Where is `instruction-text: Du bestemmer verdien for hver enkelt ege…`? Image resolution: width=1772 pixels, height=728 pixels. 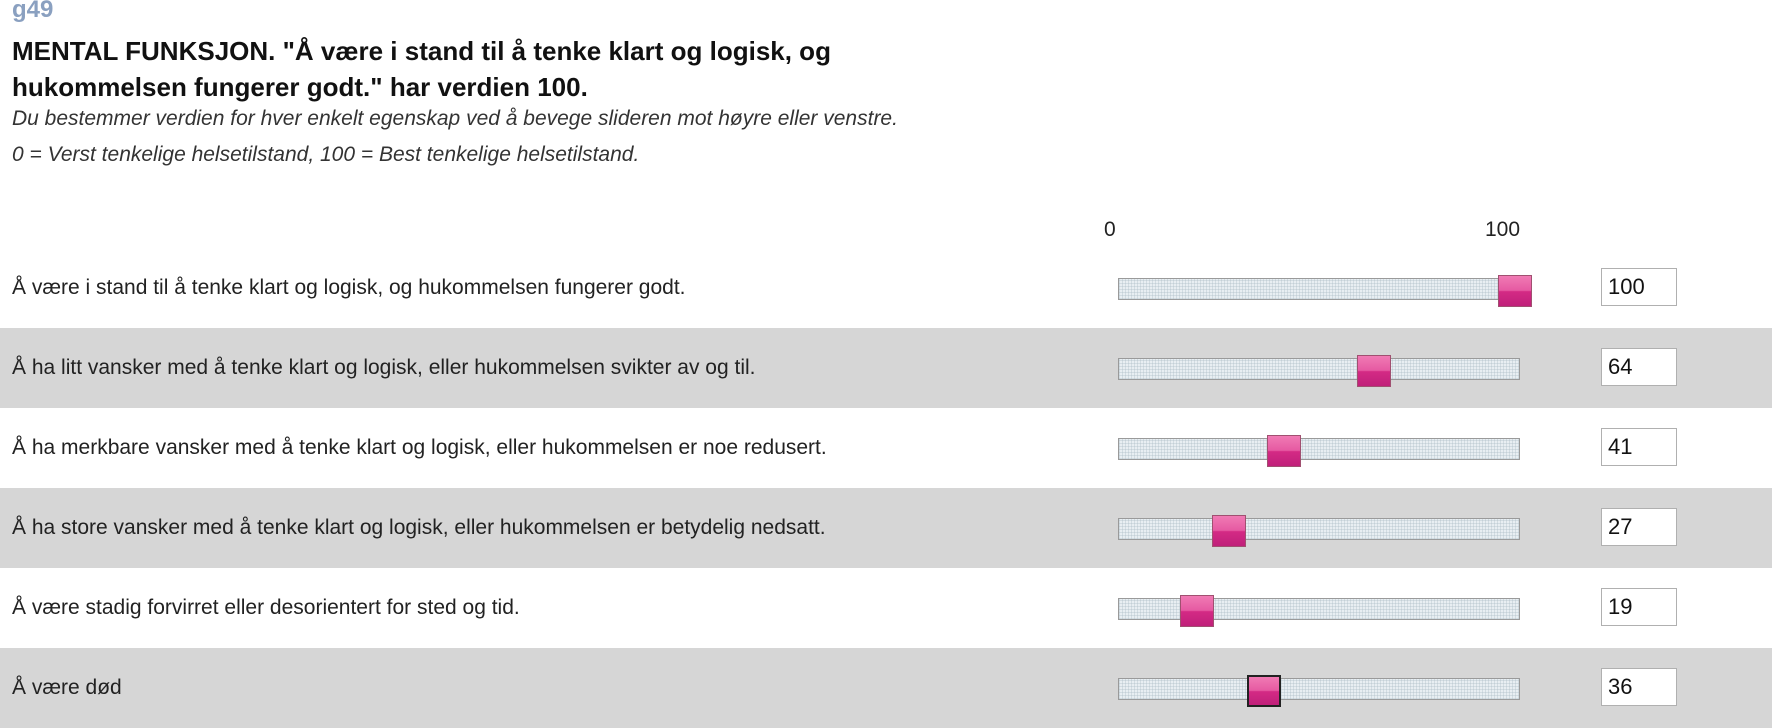
instruction-text: Du bestemmer verdien for hver enkelt ege… is located at coordinates (455, 118).